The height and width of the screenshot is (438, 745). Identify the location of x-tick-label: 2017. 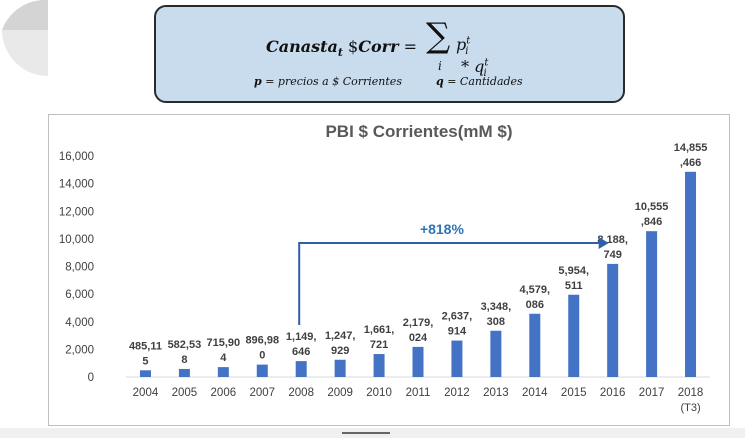
(652, 393).